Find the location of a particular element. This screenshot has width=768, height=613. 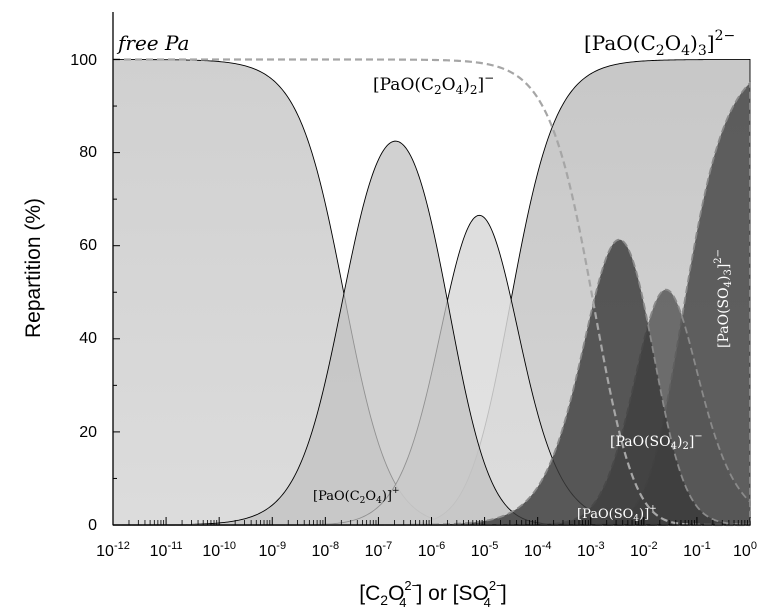

x-tick-label: 10⁻² is located at coordinates (644, 550).